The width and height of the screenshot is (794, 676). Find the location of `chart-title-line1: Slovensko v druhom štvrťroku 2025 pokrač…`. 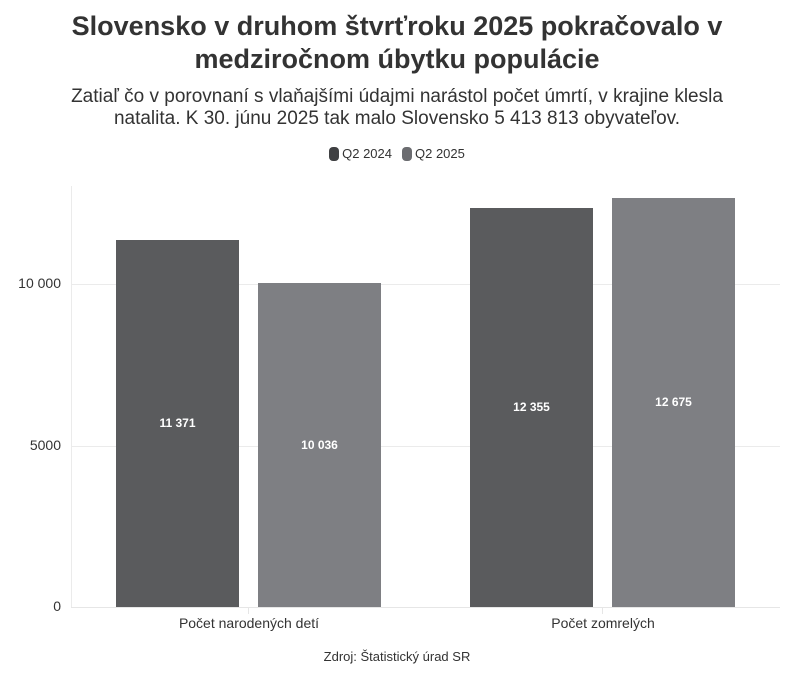

chart-title-line1: Slovensko v druhom štvrťroku 2025 pokrač… is located at coordinates (397, 26).